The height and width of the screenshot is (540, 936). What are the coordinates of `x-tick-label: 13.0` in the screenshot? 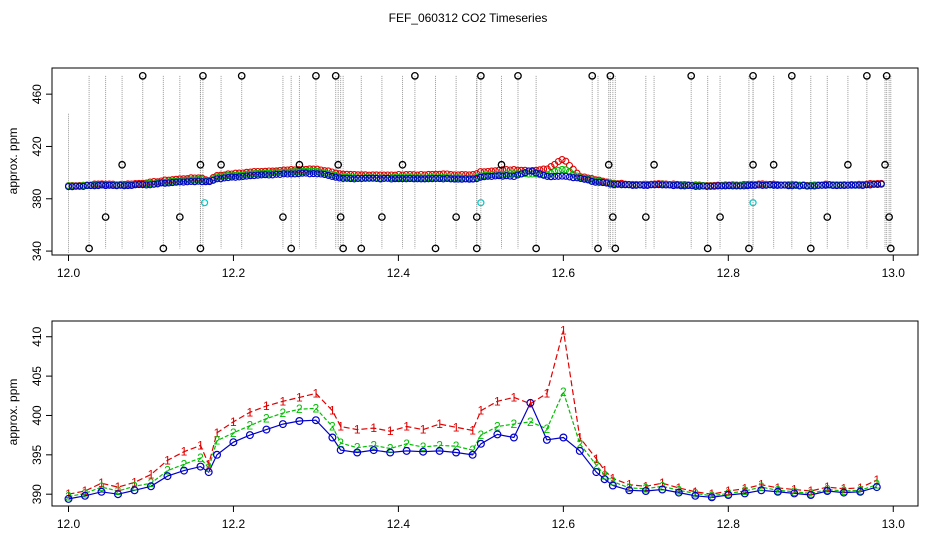 It's located at (894, 524).